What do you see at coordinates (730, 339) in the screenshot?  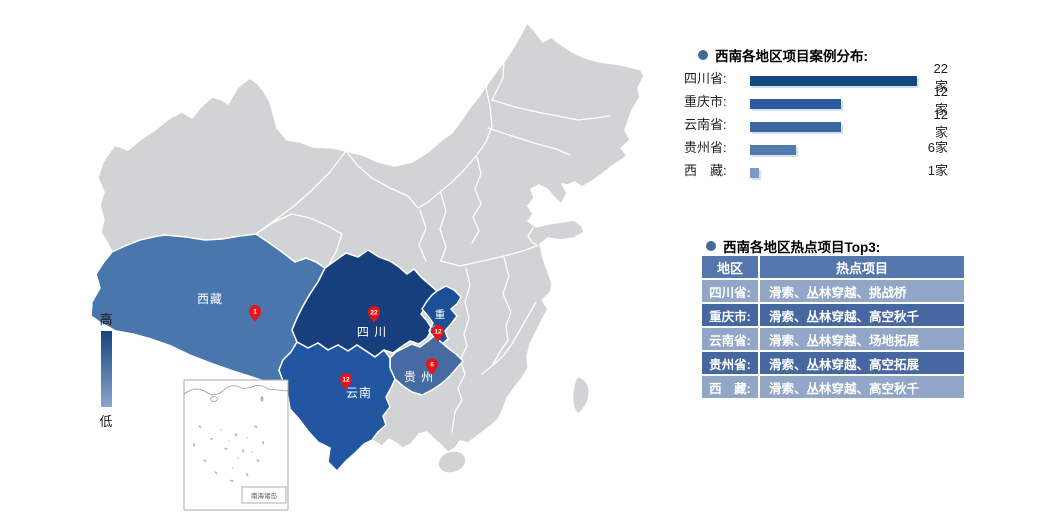 I see `region-cell: 云南省:` at bounding box center [730, 339].